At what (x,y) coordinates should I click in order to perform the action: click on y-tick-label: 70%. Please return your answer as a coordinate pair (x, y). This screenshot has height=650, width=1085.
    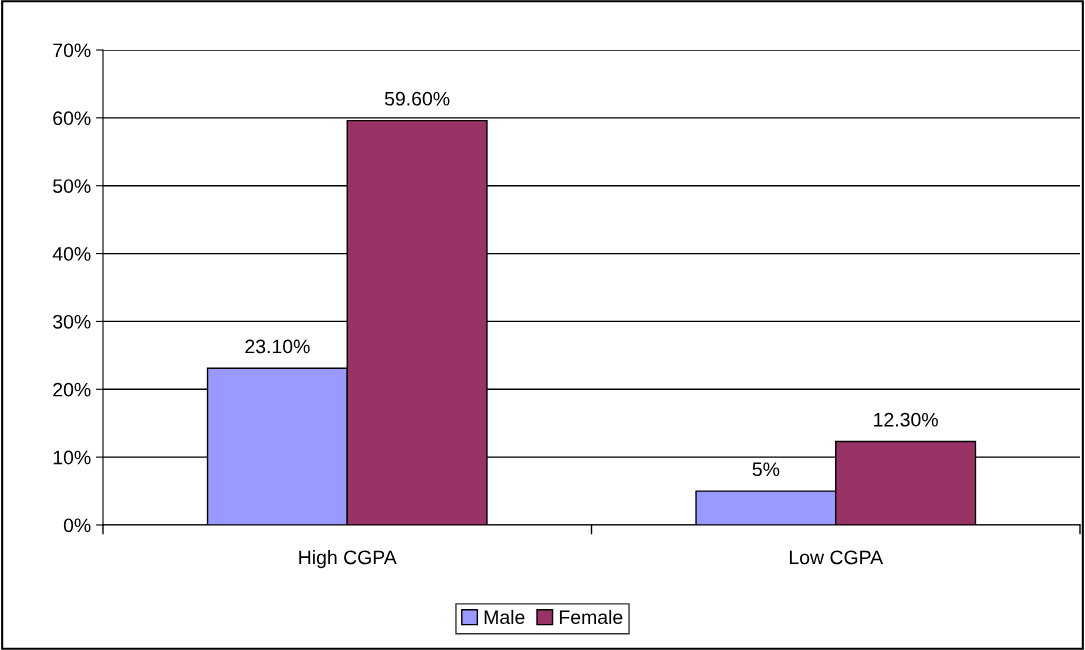
    Looking at the image, I should click on (72, 50).